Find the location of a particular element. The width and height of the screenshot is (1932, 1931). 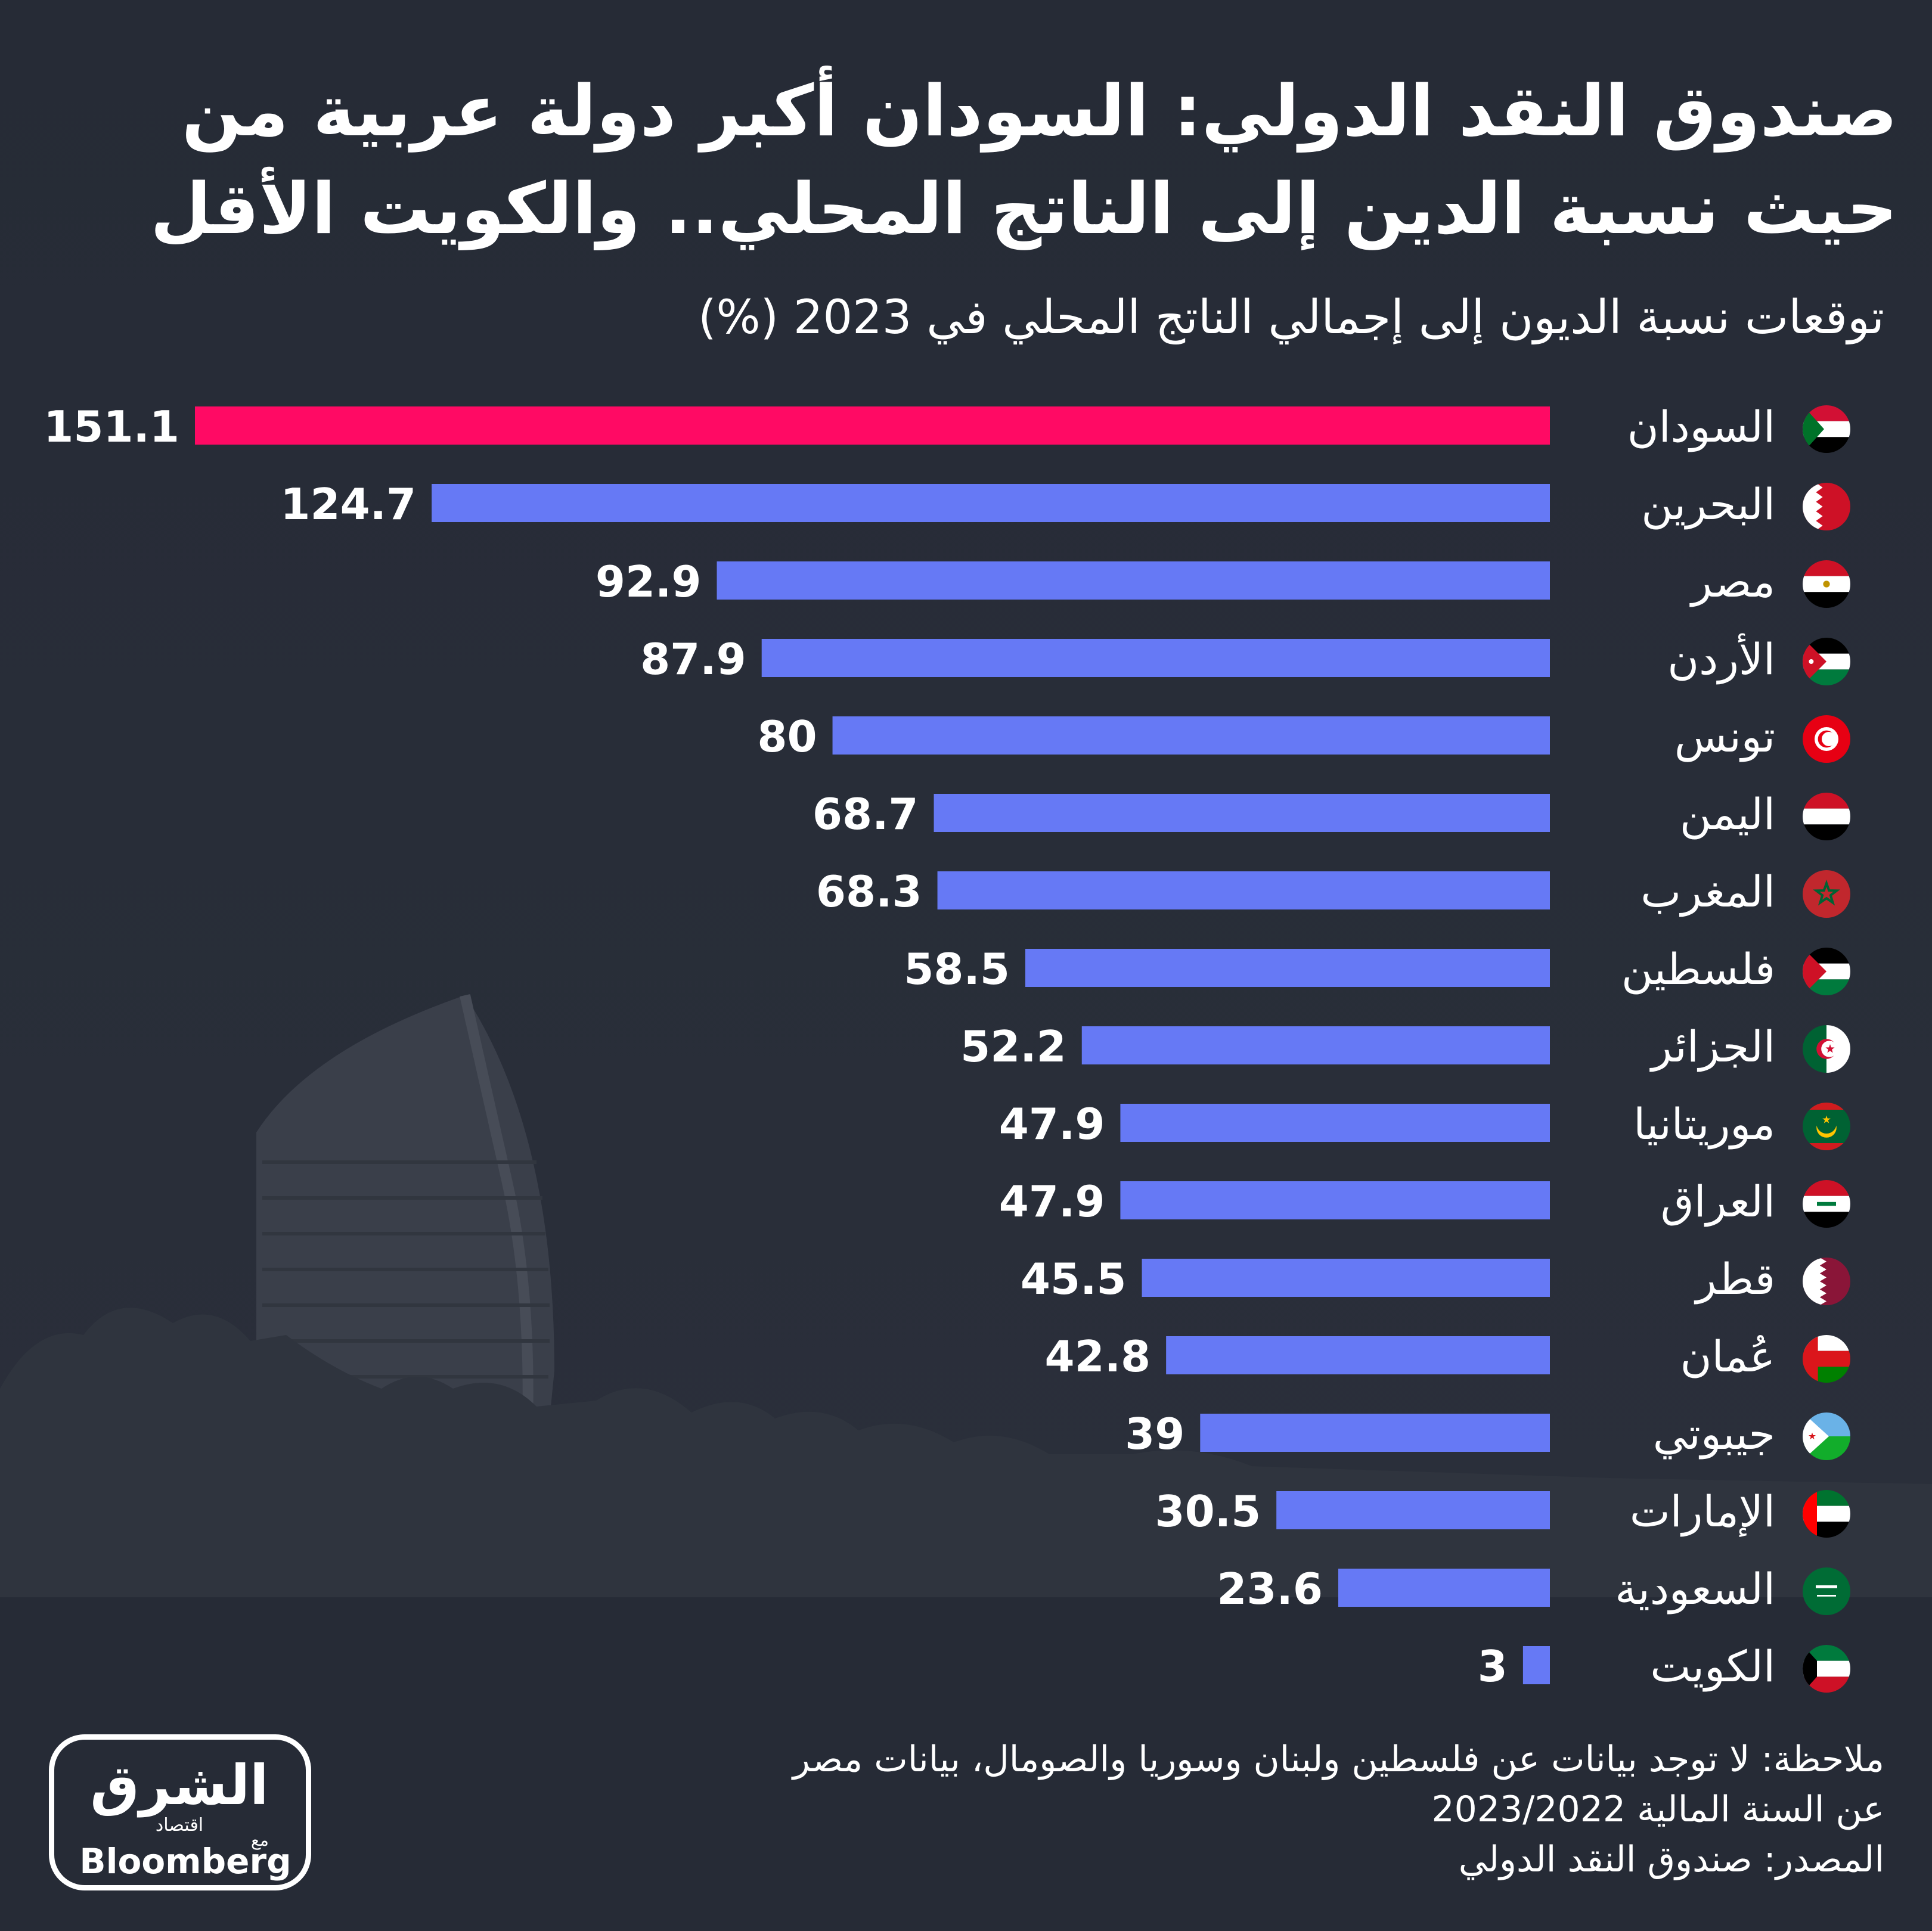

category-label: موريتانيا is located at coordinates (1704, 1124).